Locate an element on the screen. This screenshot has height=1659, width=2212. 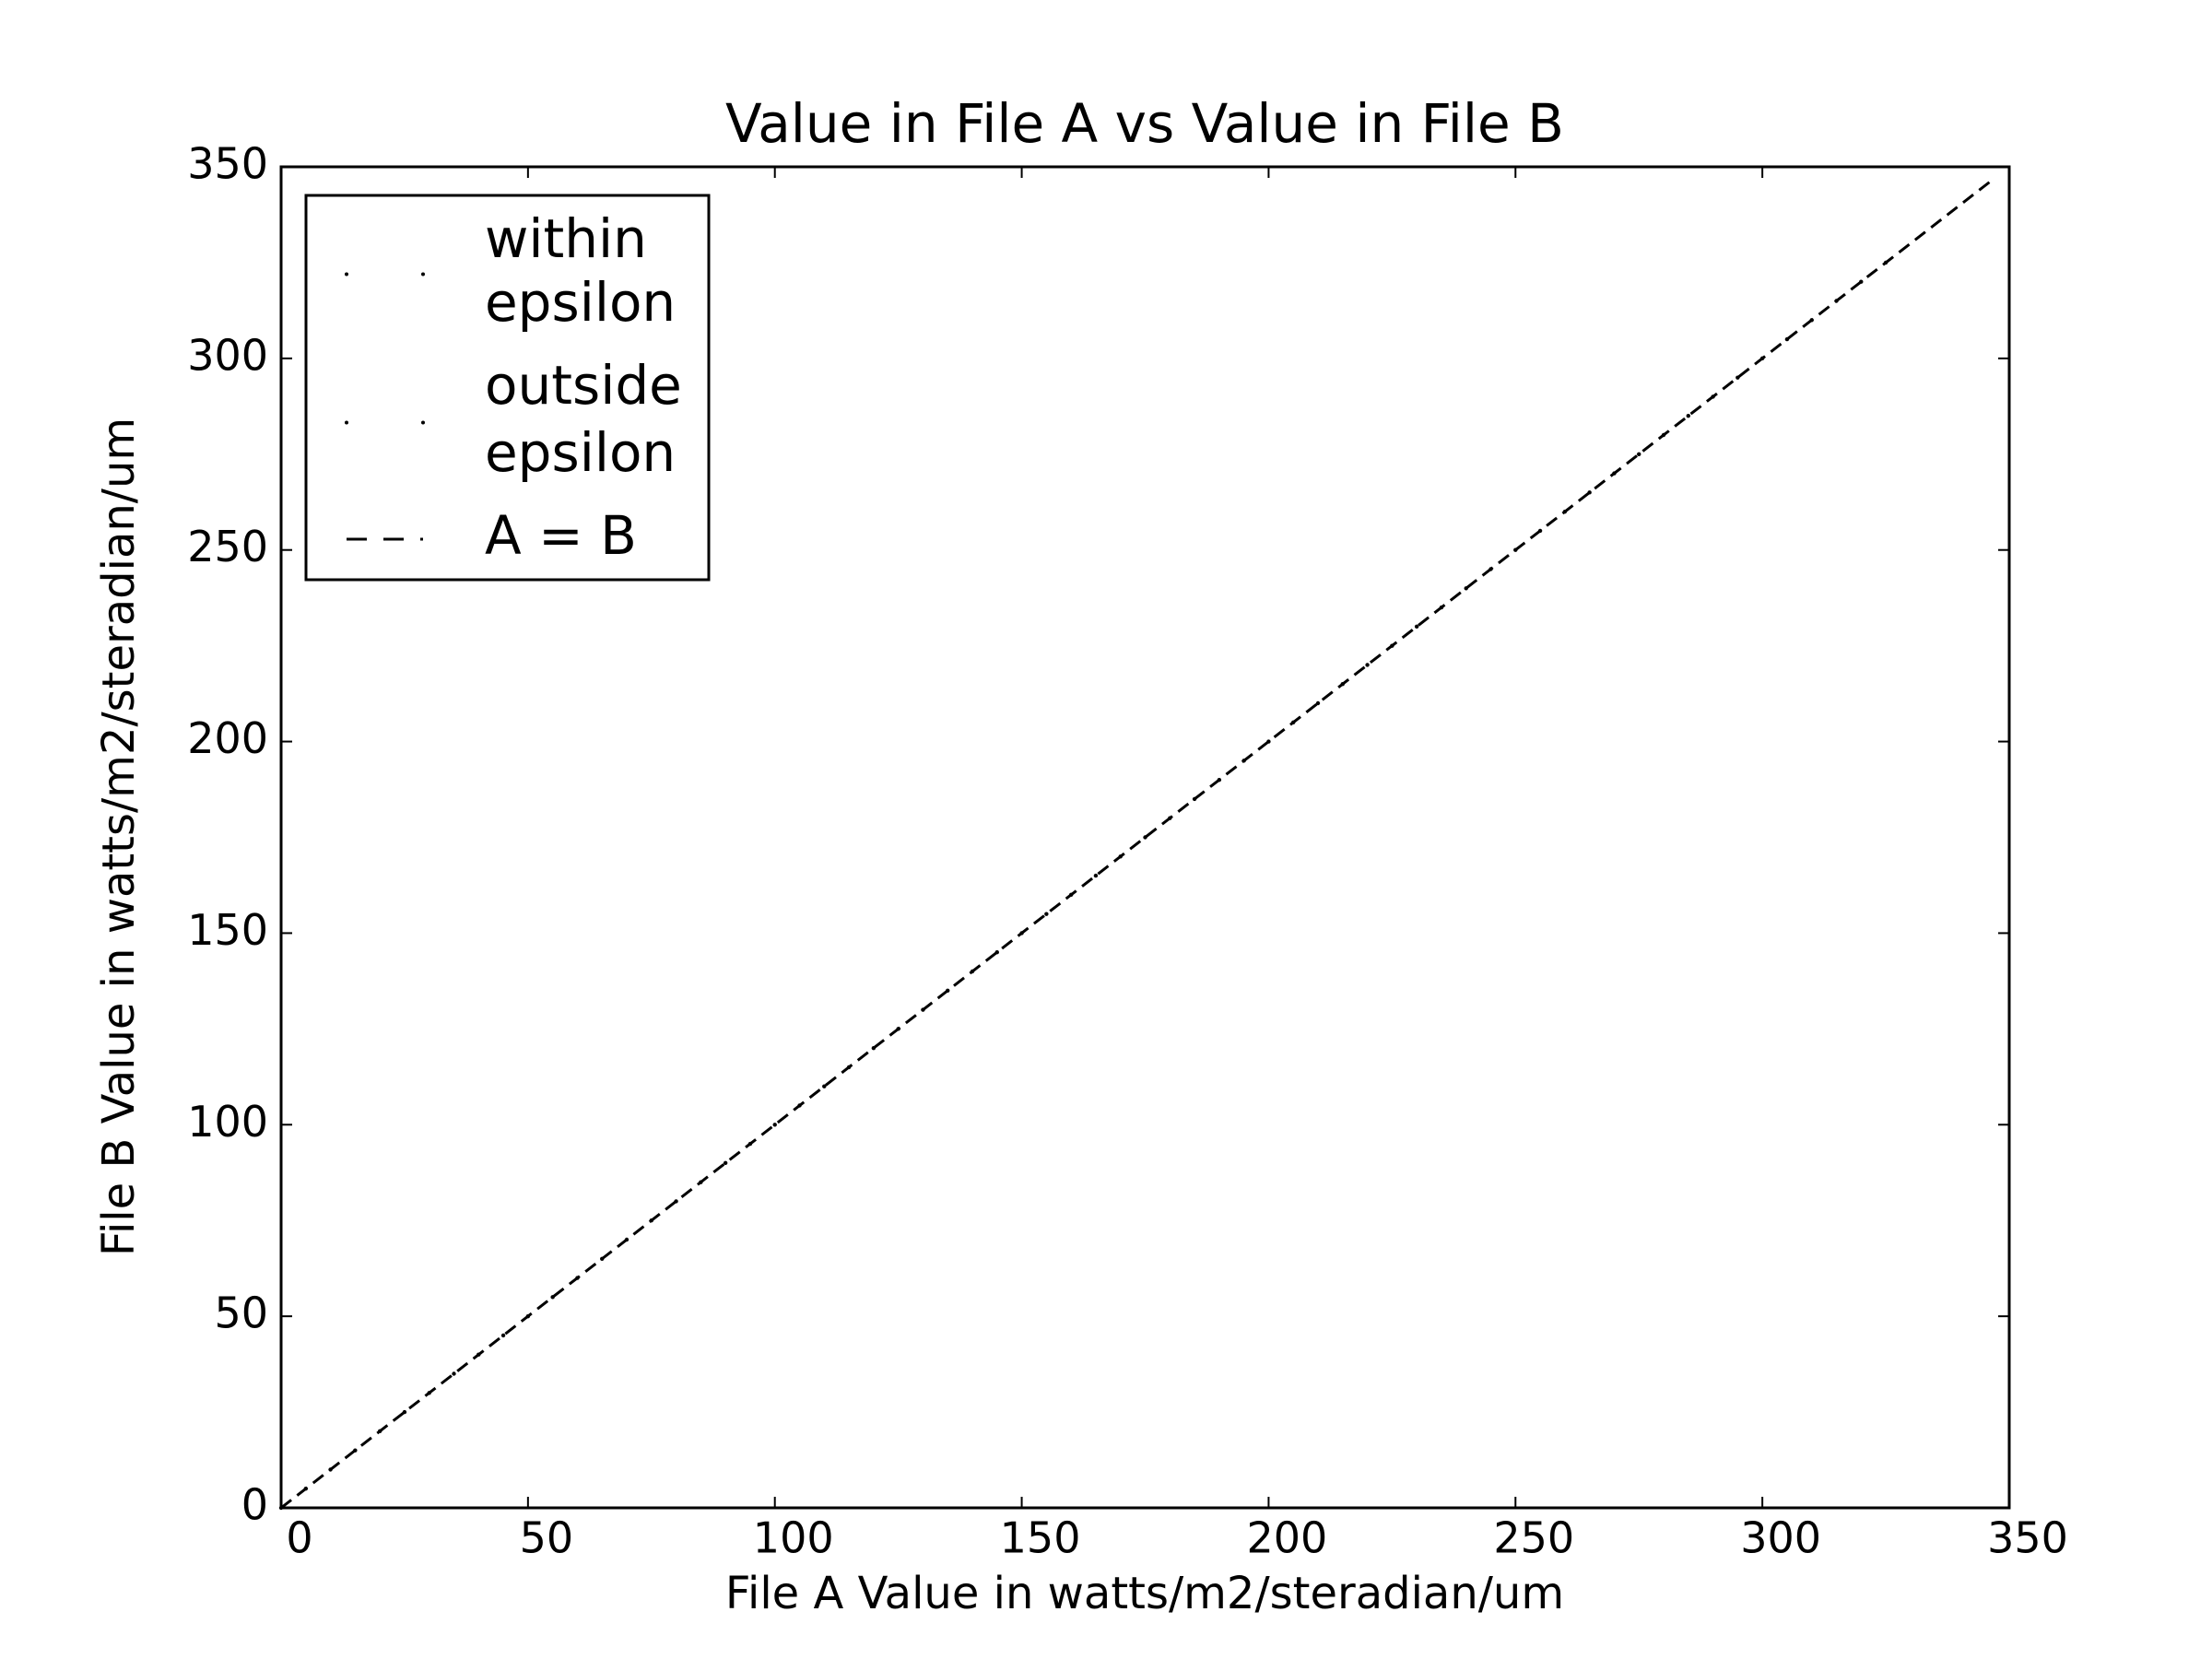
y-tick-label: 100 is located at coordinates (227, 1122).